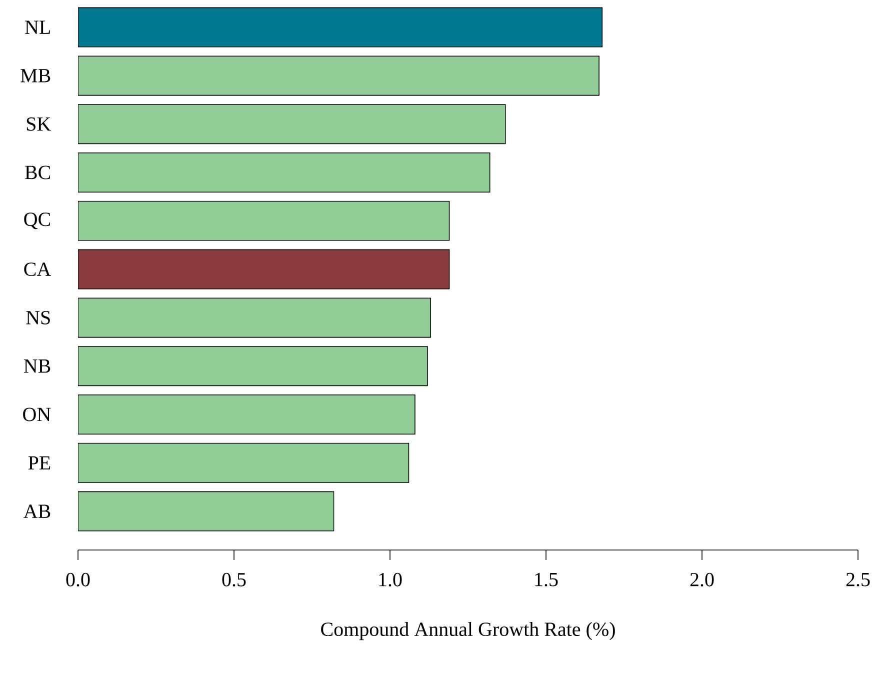 The image size is (875, 673). Describe the element at coordinates (247, 414) in the screenshot. I see `bar` at that location.